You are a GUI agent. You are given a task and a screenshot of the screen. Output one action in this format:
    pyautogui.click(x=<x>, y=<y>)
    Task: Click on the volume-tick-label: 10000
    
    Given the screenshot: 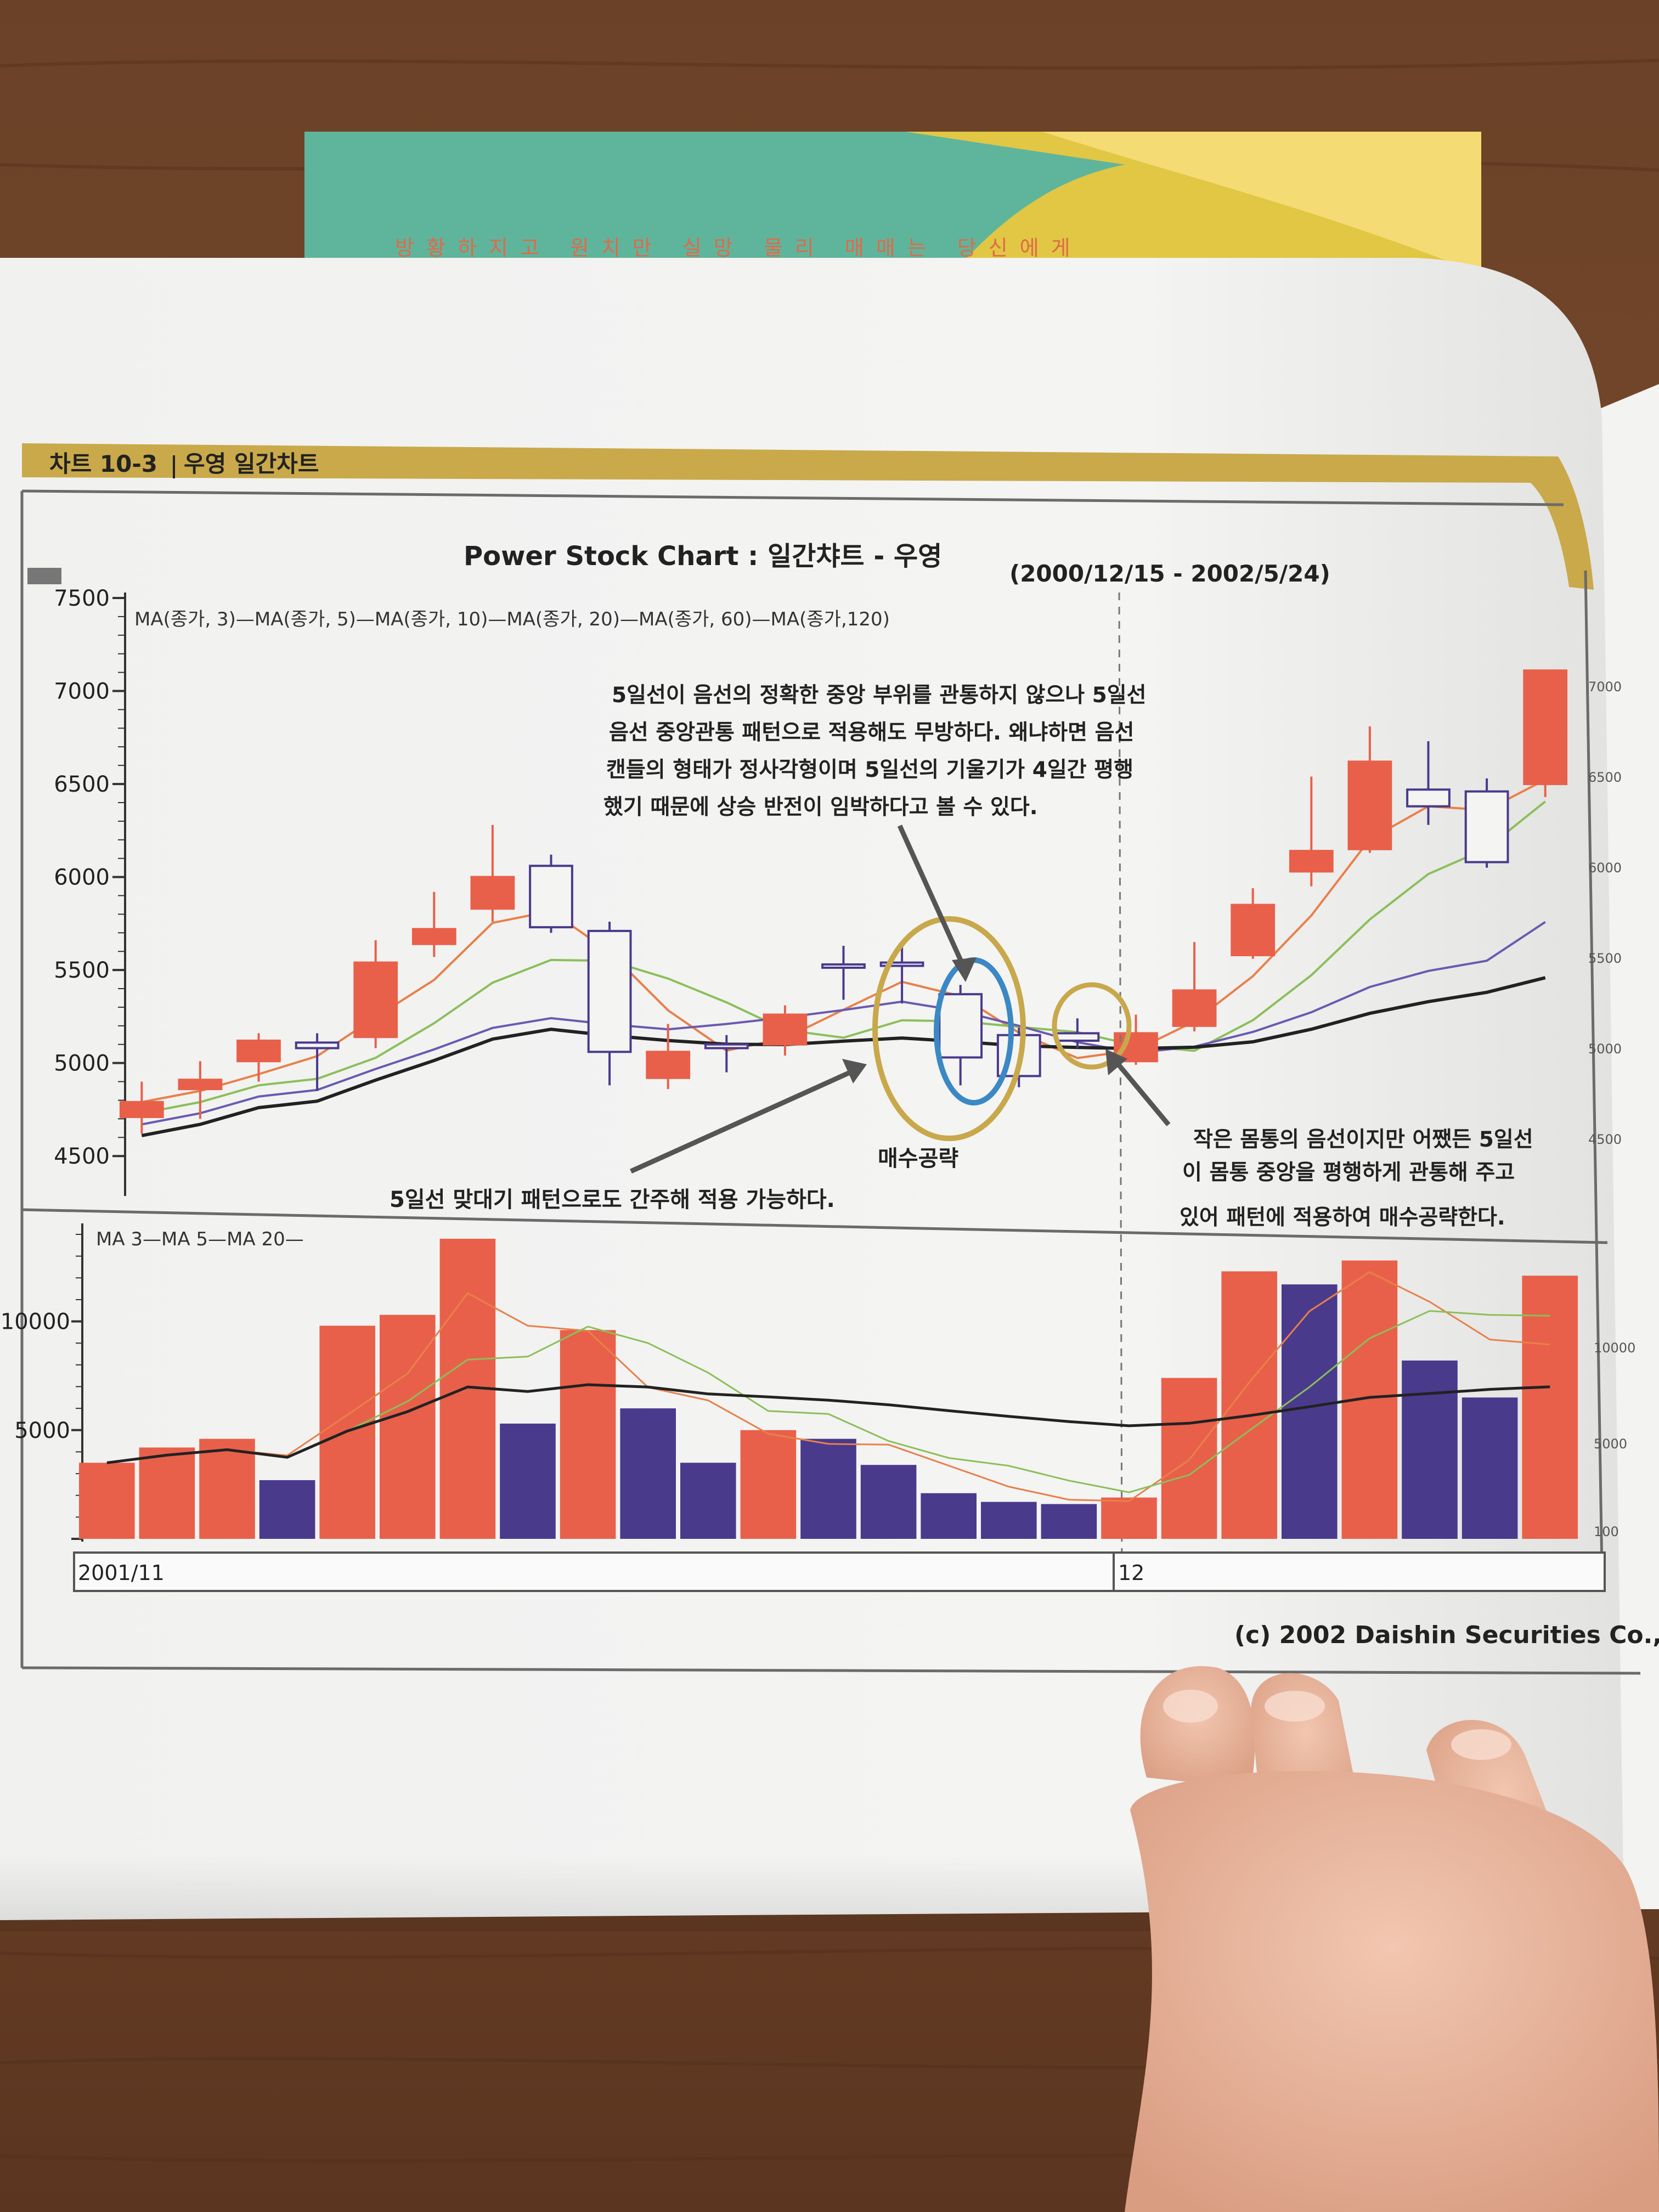 What is the action you would take?
    pyautogui.click(x=36, y=1322)
    